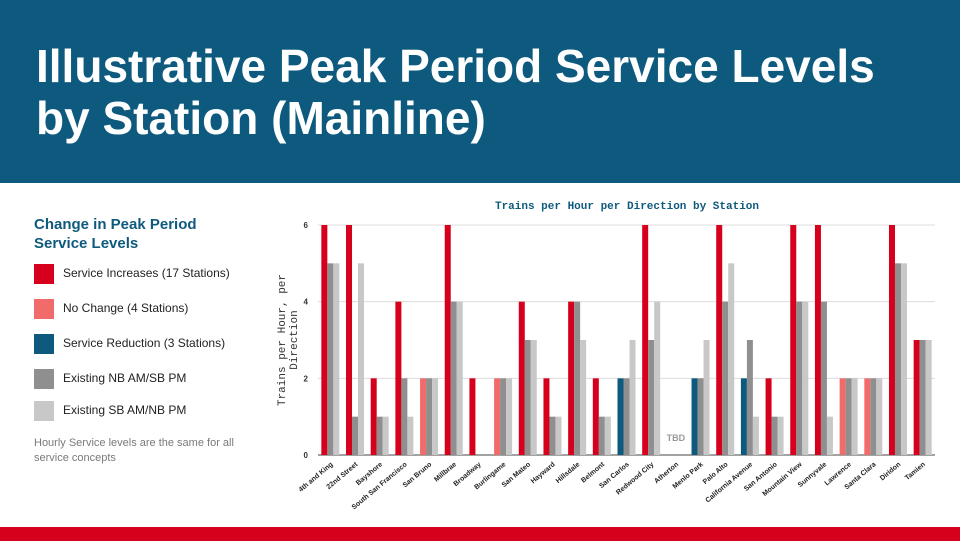 Image resolution: width=960 pixels, height=541 pixels. I want to click on legend-title: Change in Peak Period Service Levels, so click(115, 234).